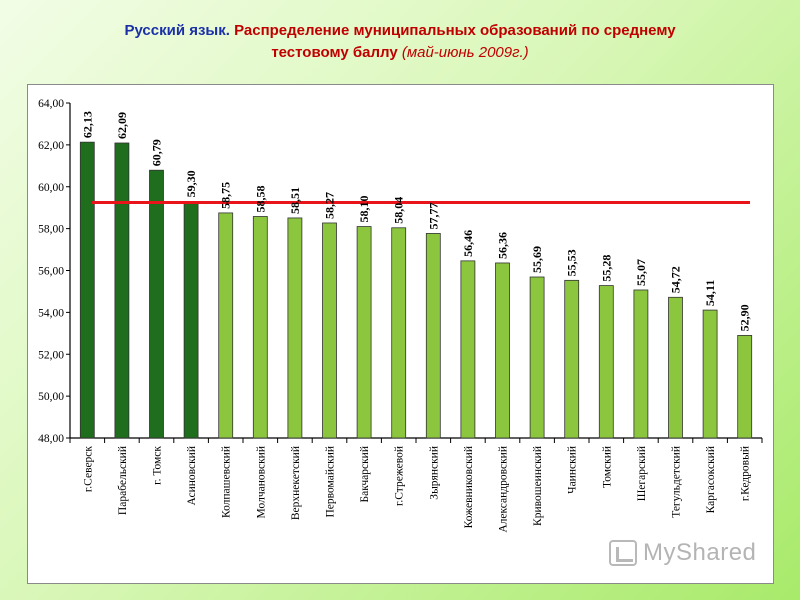 The height and width of the screenshot is (600, 800). I want to click on data-label: 56,36, so click(503, 245).